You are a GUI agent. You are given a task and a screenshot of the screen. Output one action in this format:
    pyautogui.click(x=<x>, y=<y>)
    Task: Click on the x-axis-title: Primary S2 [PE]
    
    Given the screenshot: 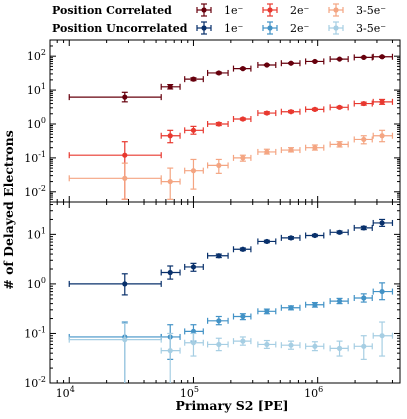 What is the action you would take?
    pyautogui.click(x=231, y=405)
    